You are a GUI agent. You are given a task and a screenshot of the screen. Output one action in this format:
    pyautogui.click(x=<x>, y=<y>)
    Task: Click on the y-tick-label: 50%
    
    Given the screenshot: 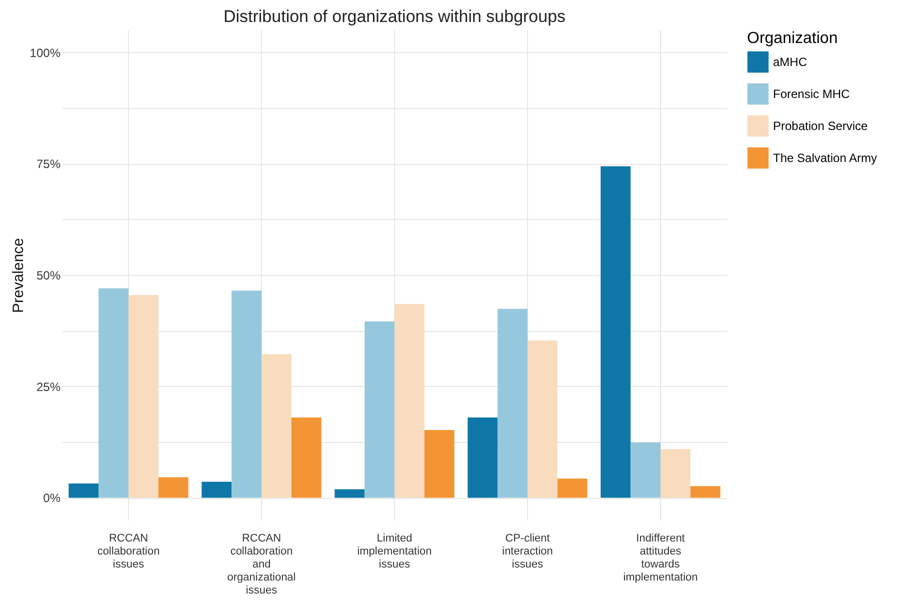 What is the action you would take?
    pyautogui.click(x=48, y=275)
    